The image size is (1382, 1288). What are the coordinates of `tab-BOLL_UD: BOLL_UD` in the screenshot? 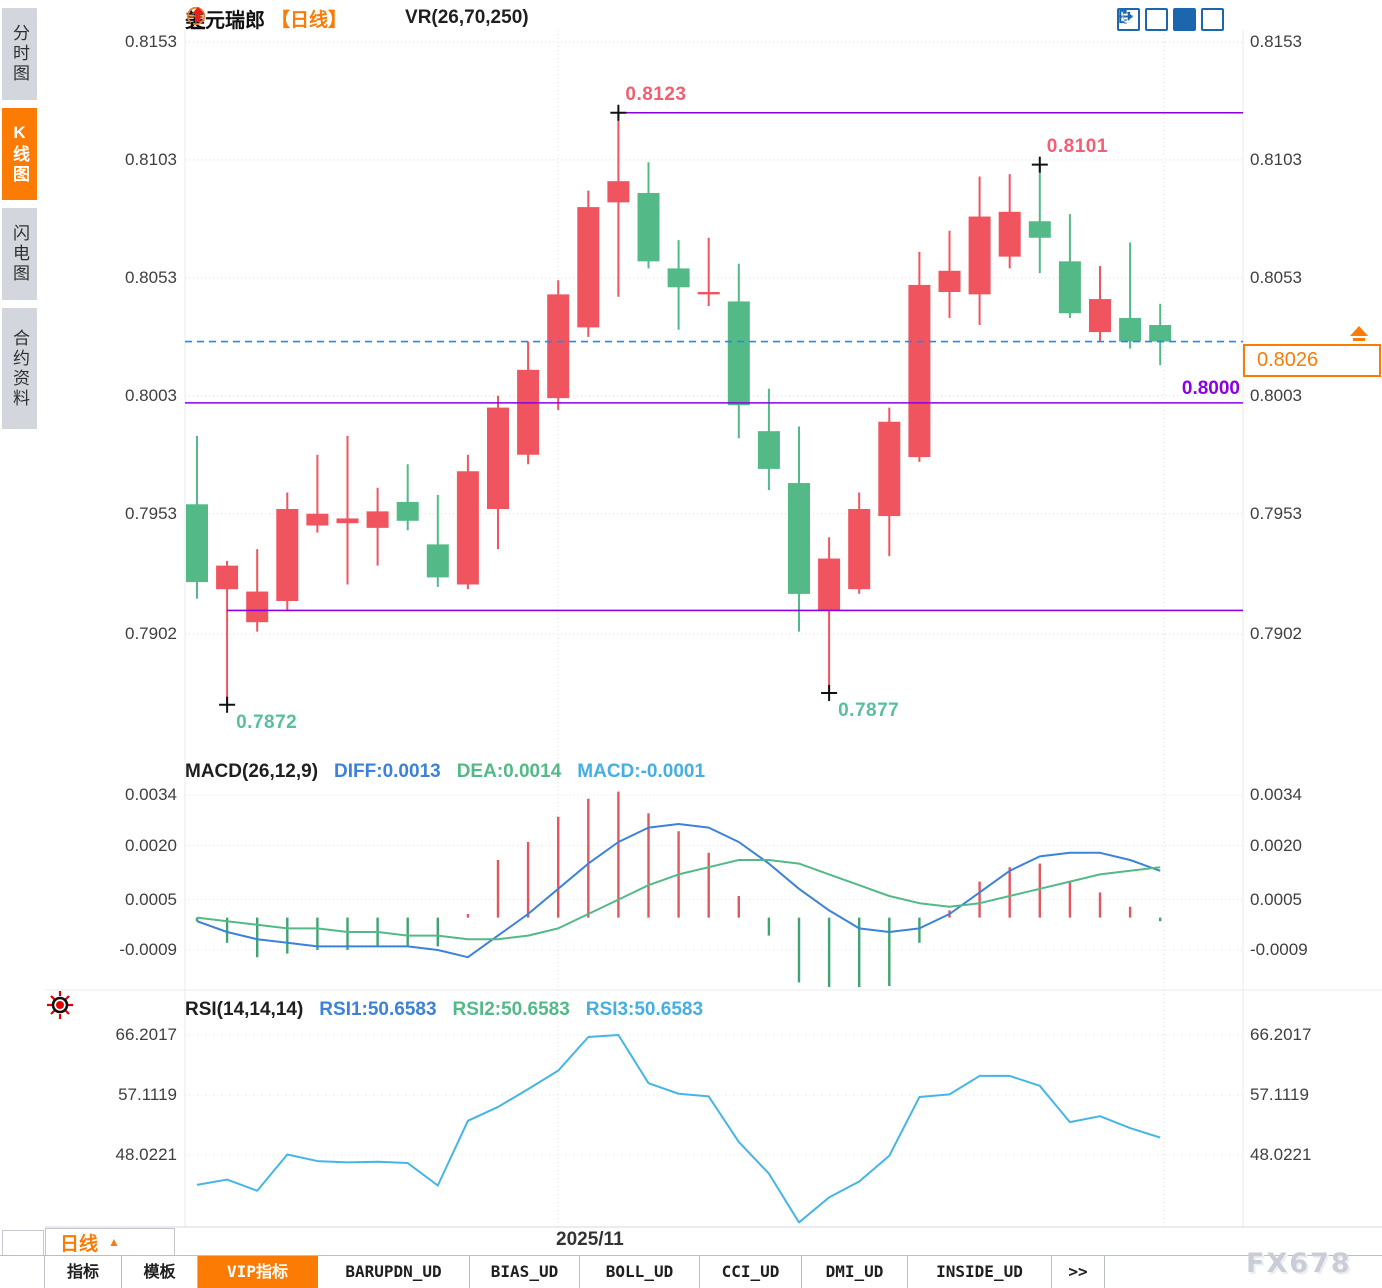 It's located at (640, 1272).